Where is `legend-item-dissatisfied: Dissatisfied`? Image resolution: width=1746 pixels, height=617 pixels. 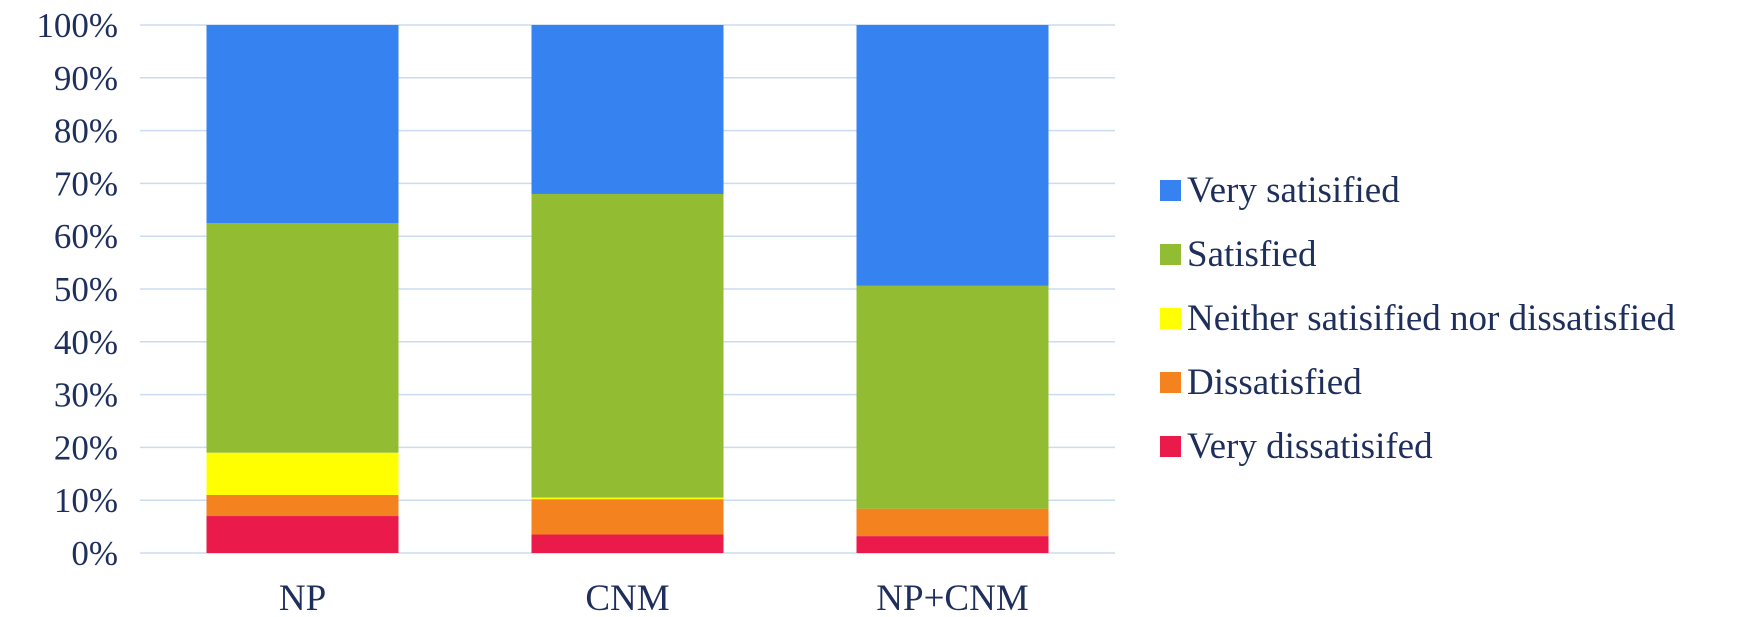
legend-item-dissatisfied: Dissatisfied is located at coordinates (1417, 382).